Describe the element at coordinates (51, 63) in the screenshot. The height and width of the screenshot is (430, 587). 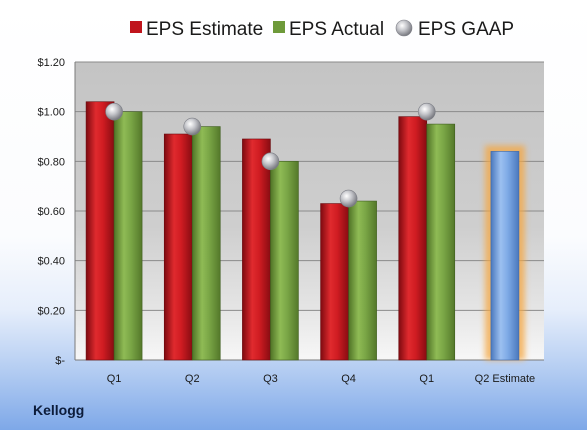
I see `y-tick-label: $1.20` at that location.